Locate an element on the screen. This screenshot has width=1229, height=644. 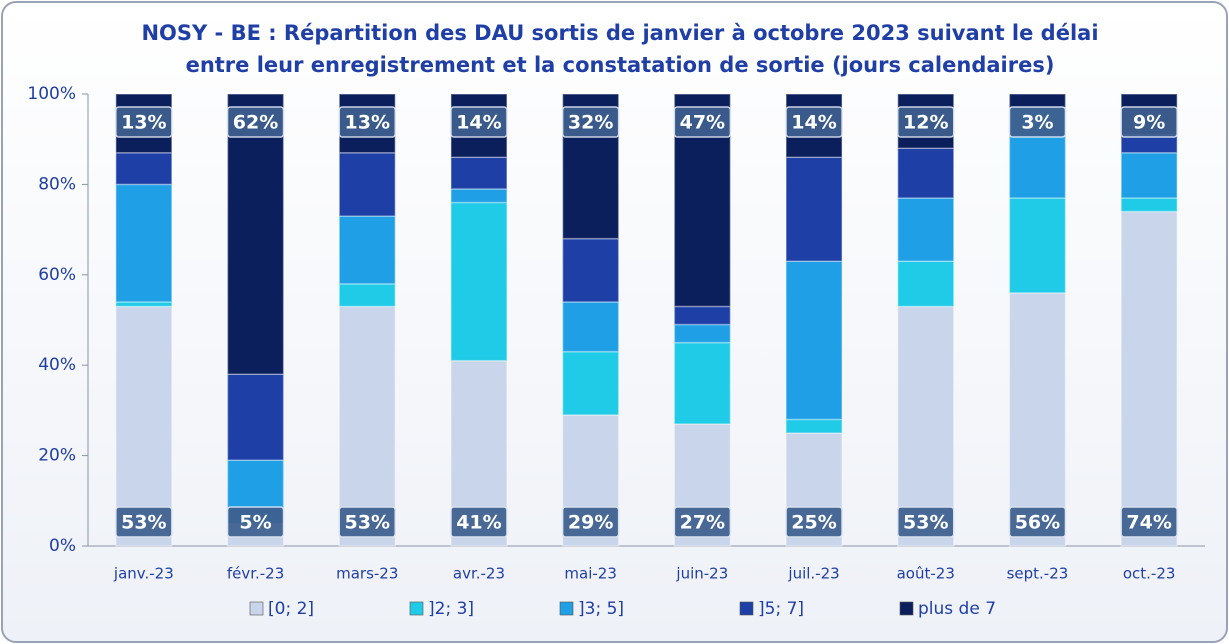
y-tick-label: 60% is located at coordinates (57, 275).